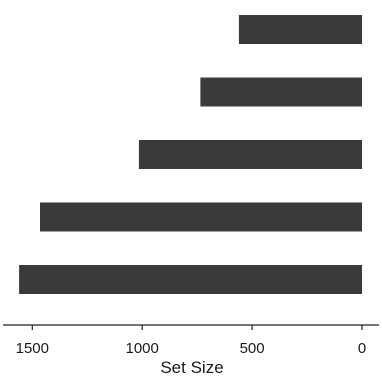  Describe the element at coordinates (32, 348) in the screenshot. I see `x-tick-label-1500: 1500` at that location.